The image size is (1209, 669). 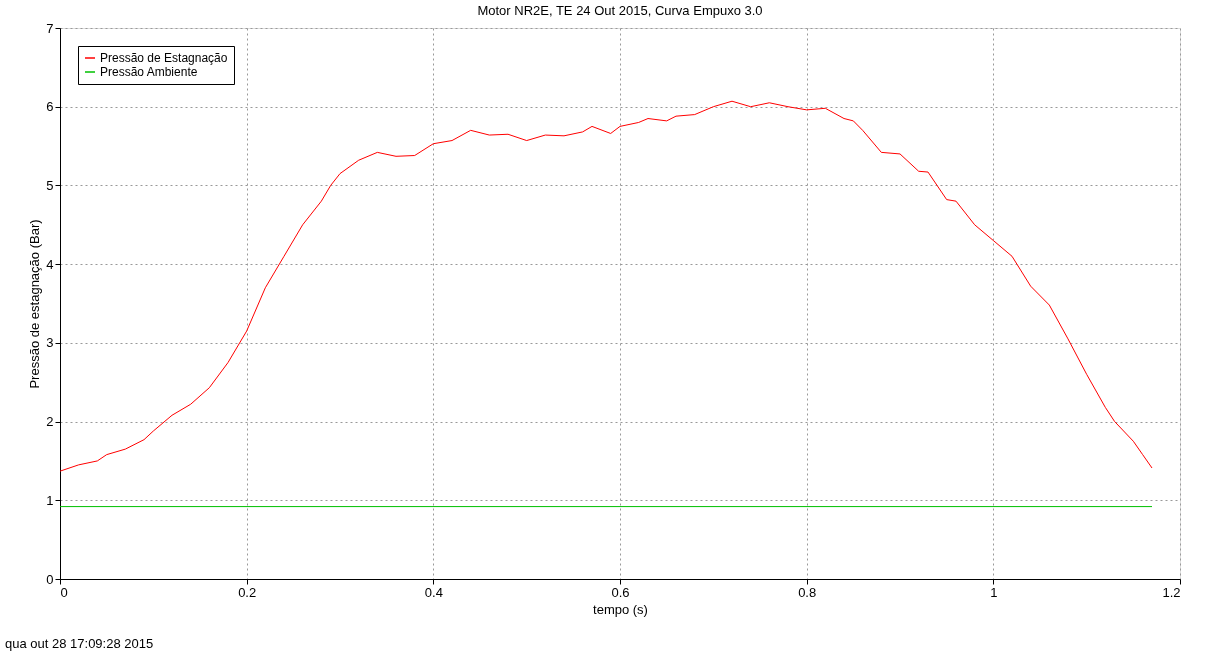 I want to click on x-tick-label: 1, so click(x=994, y=592).